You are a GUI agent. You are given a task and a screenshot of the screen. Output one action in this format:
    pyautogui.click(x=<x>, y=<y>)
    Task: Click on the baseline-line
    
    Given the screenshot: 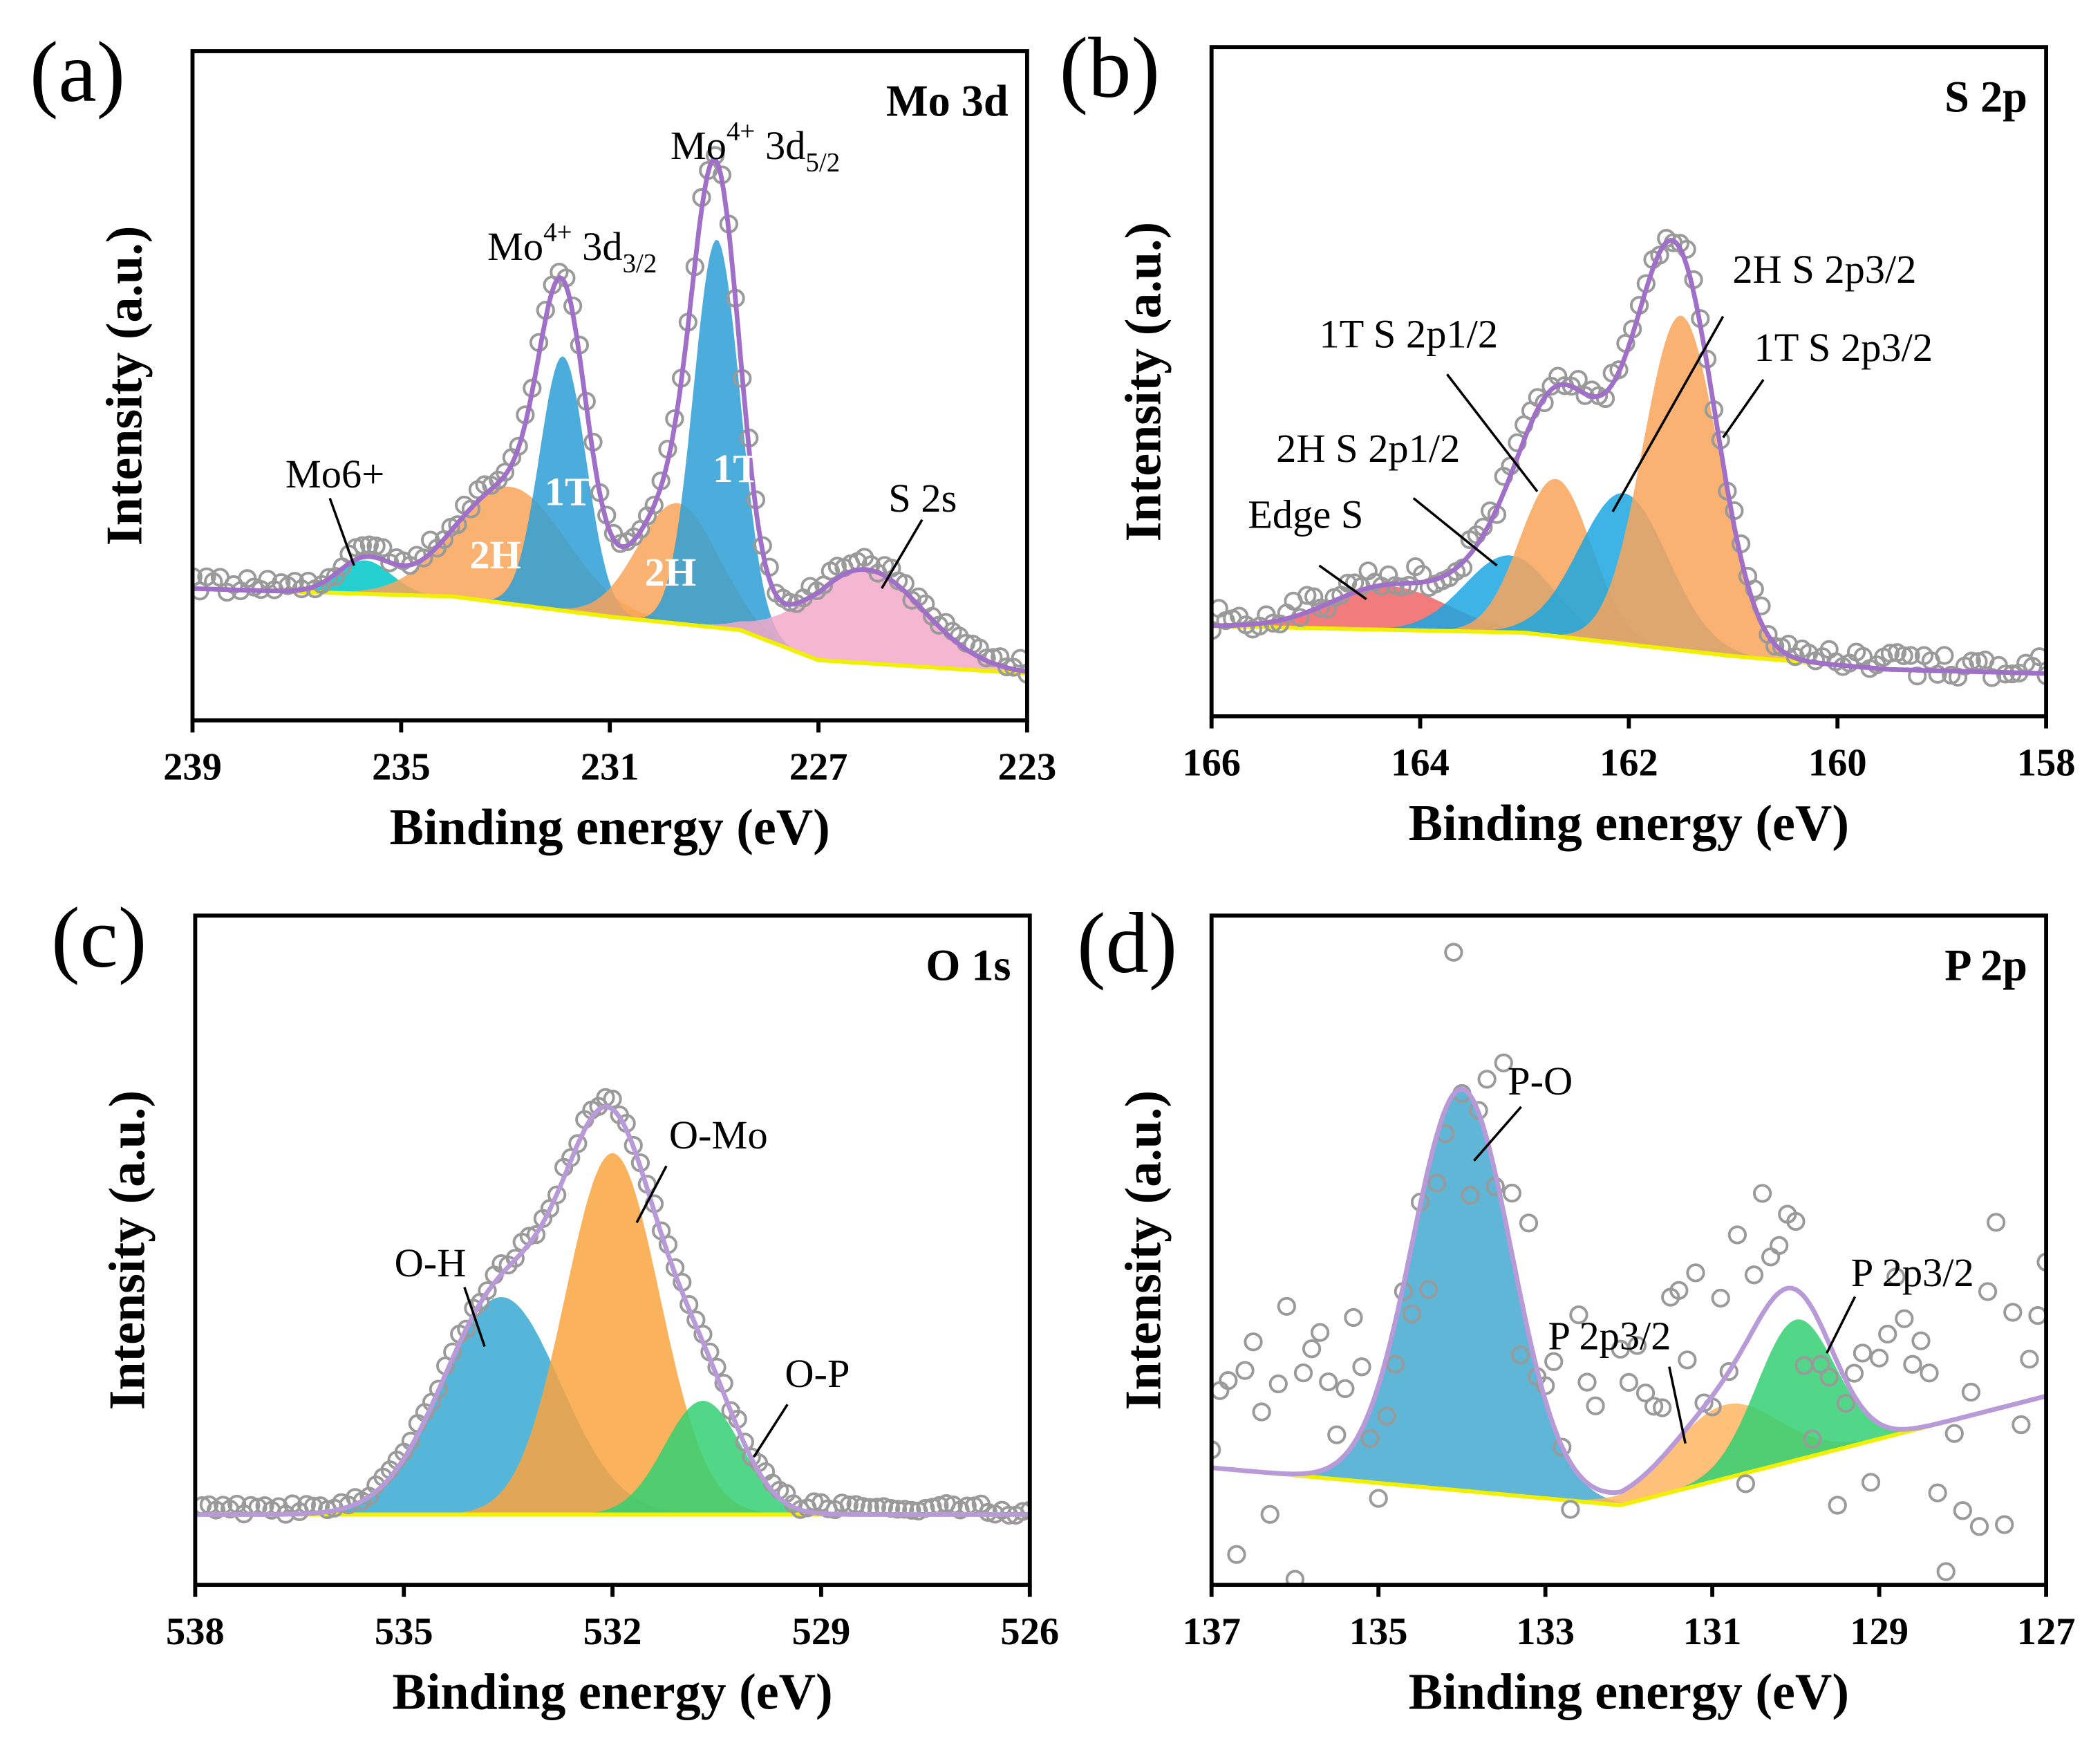 What is the action you would take?
    pyautogui.click(x=1629, y=1450)
    